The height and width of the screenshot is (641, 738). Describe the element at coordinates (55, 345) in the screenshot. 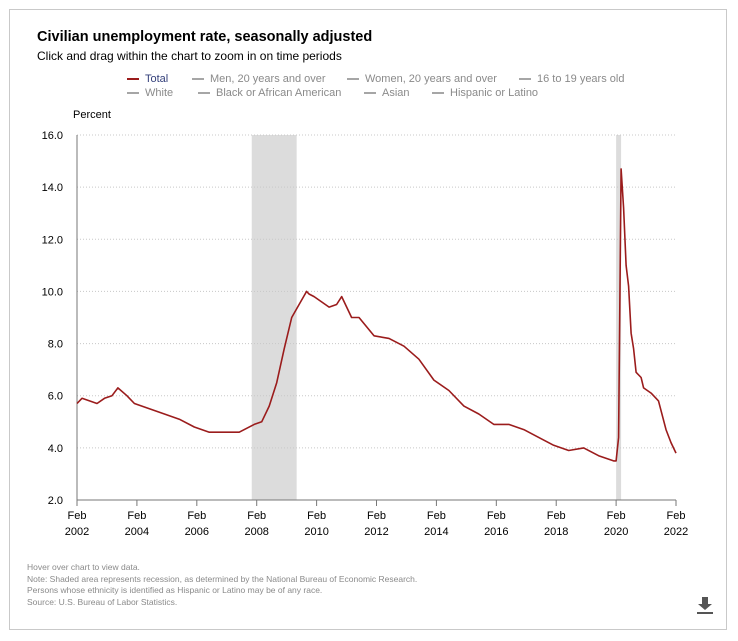

I see `y-tick-label: 8.0` at that location.